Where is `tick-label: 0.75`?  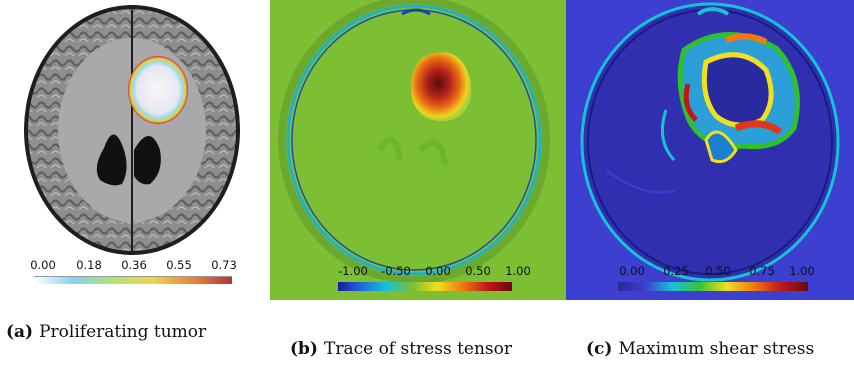 tick-label: 0.75 is located at coordinates (762, 271).